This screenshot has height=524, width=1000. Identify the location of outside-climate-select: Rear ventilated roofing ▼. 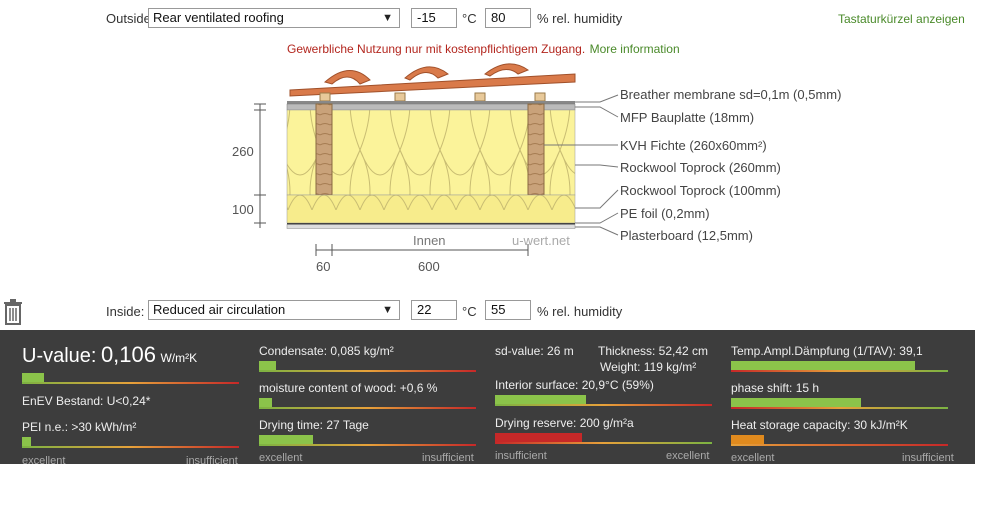
(274, 18).